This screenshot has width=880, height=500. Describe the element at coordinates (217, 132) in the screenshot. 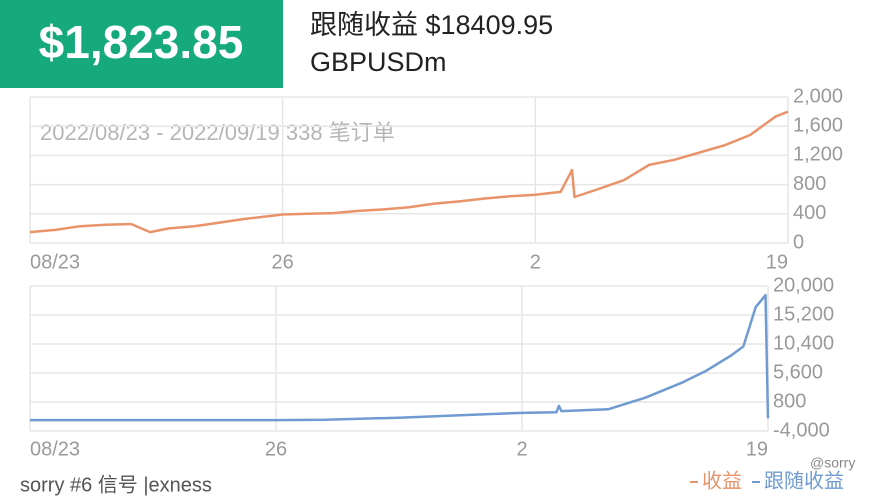

I see `subtitle: 2022/08/23 - 2022/09/19 338 笔订单` at that location.